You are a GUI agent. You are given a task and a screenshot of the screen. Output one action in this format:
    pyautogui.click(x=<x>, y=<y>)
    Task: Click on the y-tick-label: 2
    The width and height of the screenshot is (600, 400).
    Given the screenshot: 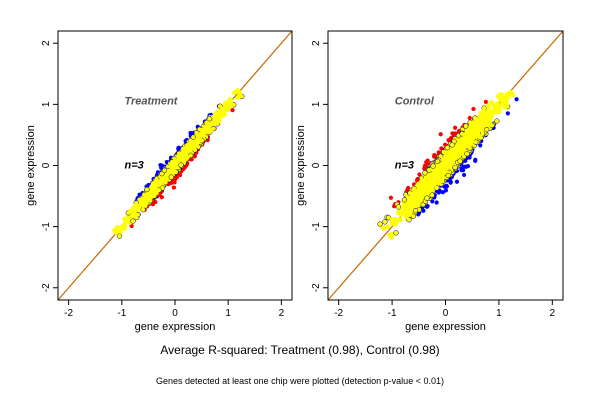 What is the action you would take?
    pyautogui.click(x=46, y=43)
    